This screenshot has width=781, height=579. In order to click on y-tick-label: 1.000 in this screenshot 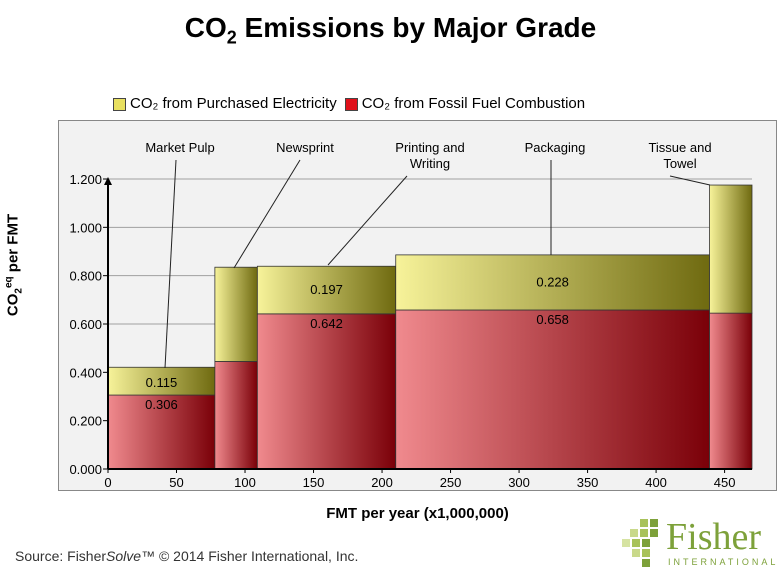, I will do `click(85, 227)`.